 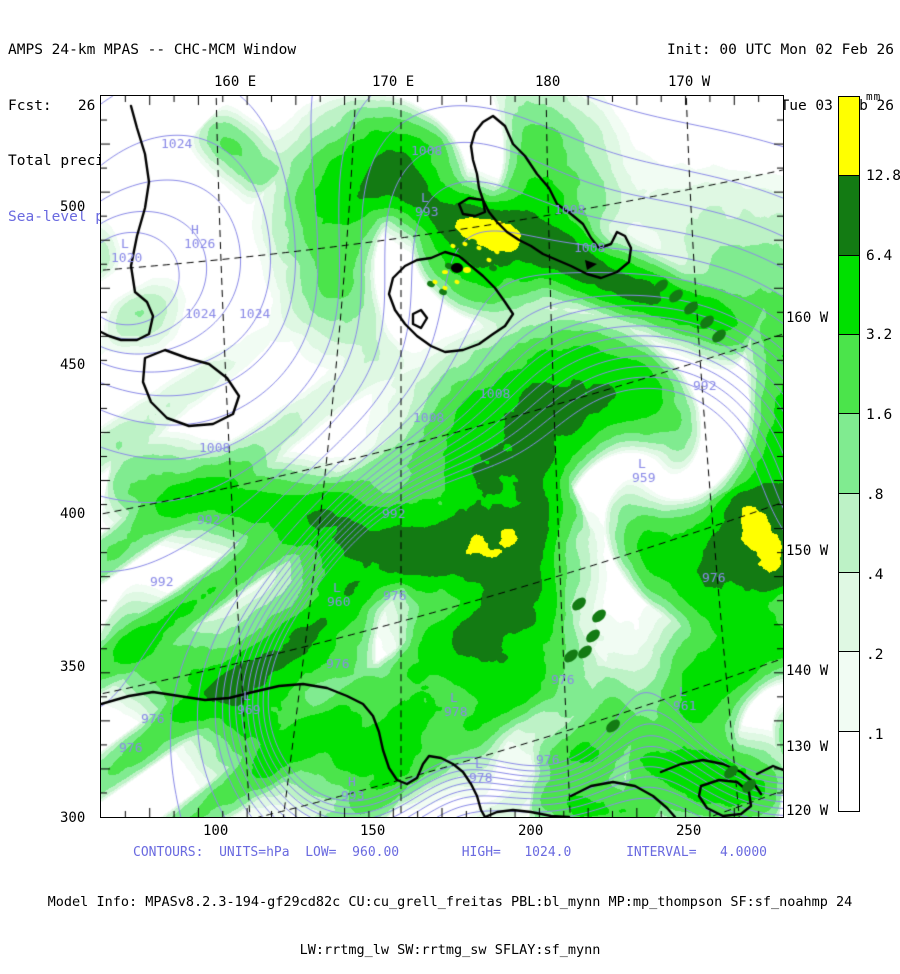 What do you see at coordinates (807, 318) in the screenshot?
I see `right-tick-label-0: 160 W` at bounding box center [807, 318].